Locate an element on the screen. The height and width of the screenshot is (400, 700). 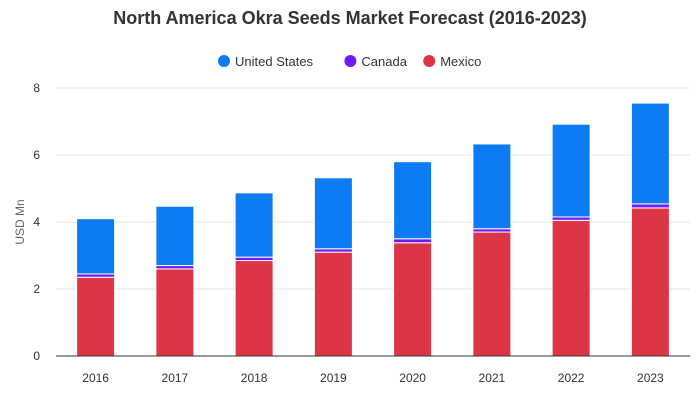
legend-item: Mexico is located at coordinates (452, 61).